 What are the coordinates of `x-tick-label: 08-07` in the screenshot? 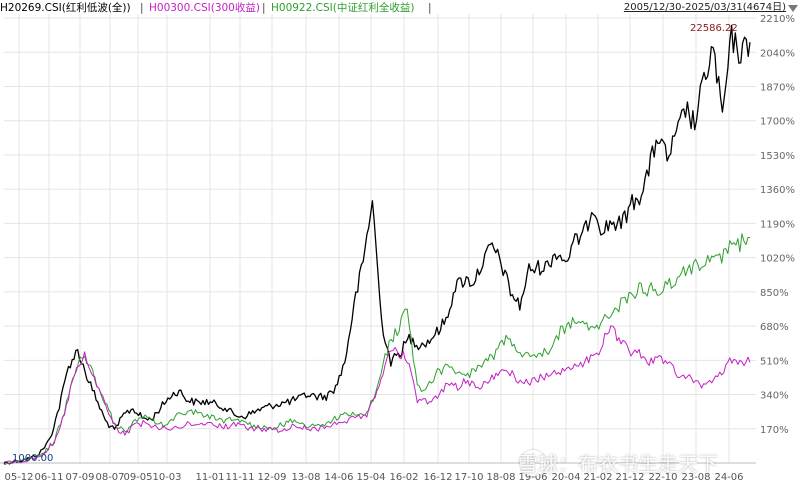 It's located at (109, 477).